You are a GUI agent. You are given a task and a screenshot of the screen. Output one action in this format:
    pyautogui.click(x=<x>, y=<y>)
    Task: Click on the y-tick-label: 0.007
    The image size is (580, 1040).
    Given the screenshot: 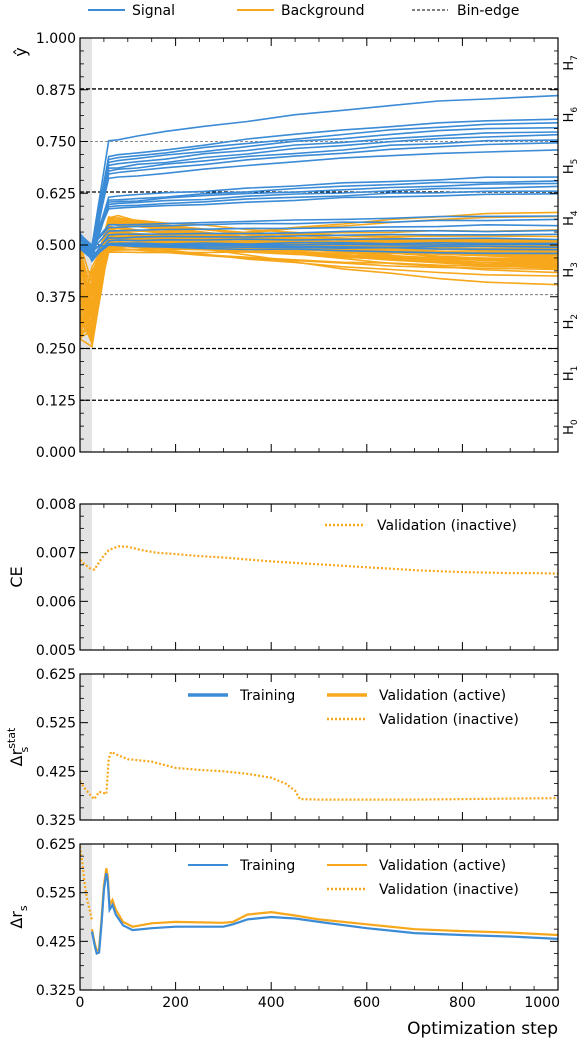 What is the action you would take?
    pyautogui.click(x=56, y=554)
    